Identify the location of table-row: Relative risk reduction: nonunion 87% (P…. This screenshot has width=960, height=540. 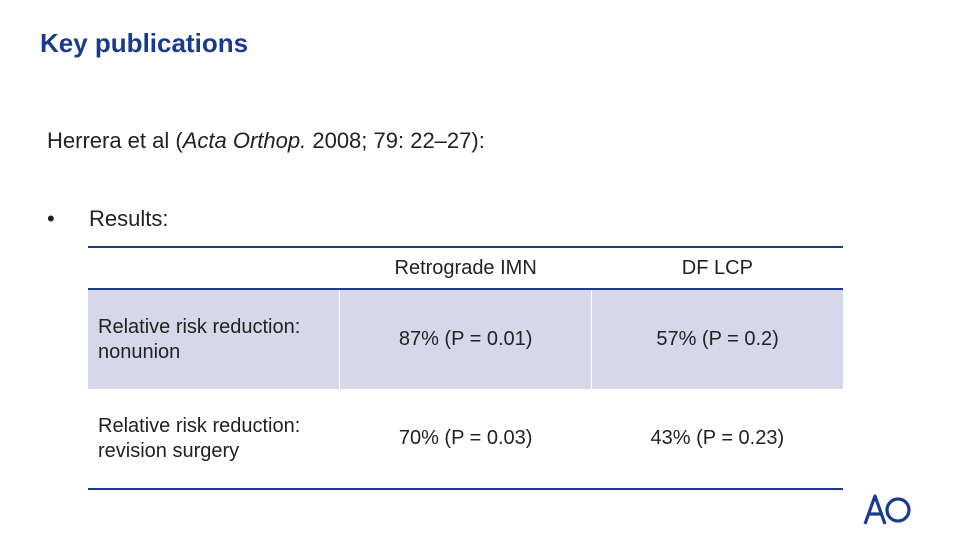
(465, 339).